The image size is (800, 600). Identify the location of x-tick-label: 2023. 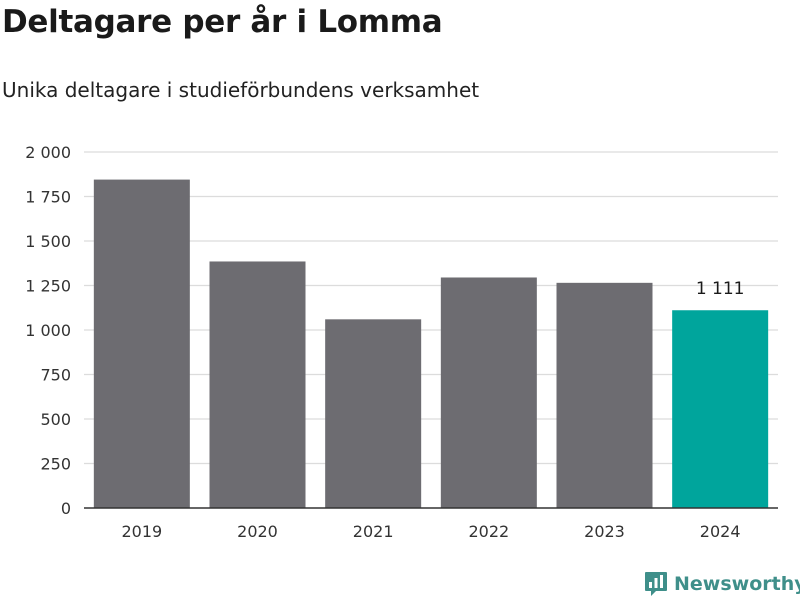
(604, 531).